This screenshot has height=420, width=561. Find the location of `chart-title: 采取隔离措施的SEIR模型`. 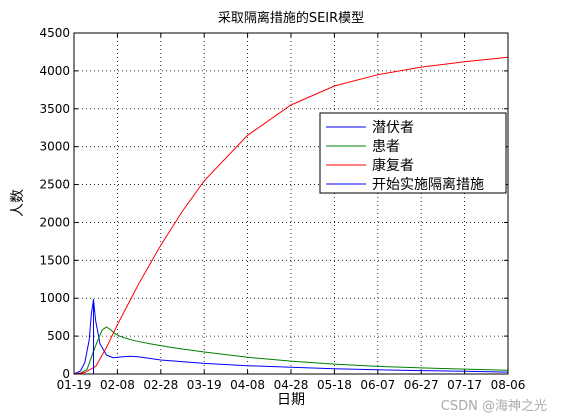

chart-title: 采取隔离措施的SEIR模型 is located at coordinates (291, 18).